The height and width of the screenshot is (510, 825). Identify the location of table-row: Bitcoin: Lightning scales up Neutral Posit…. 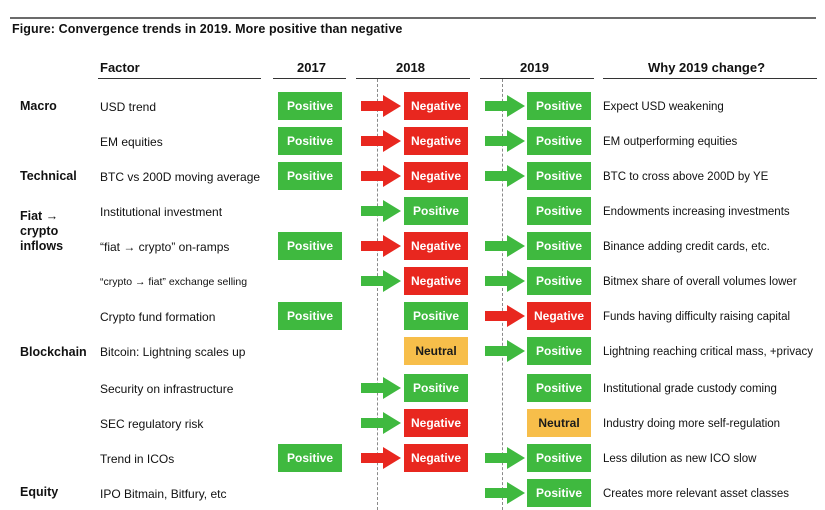
(412, 352).